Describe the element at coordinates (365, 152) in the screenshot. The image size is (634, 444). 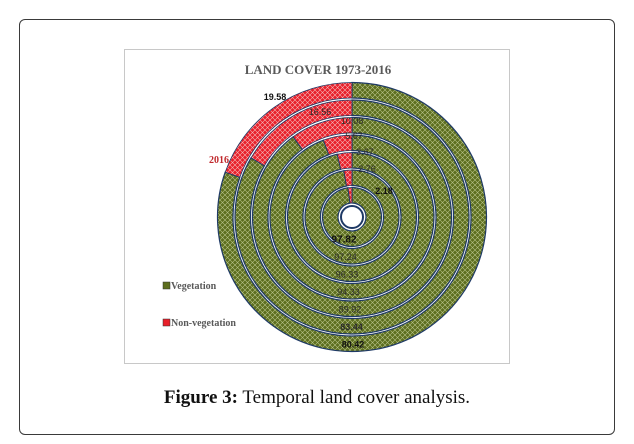
I see `nonveg-value-label-2: 3.67` at that location.